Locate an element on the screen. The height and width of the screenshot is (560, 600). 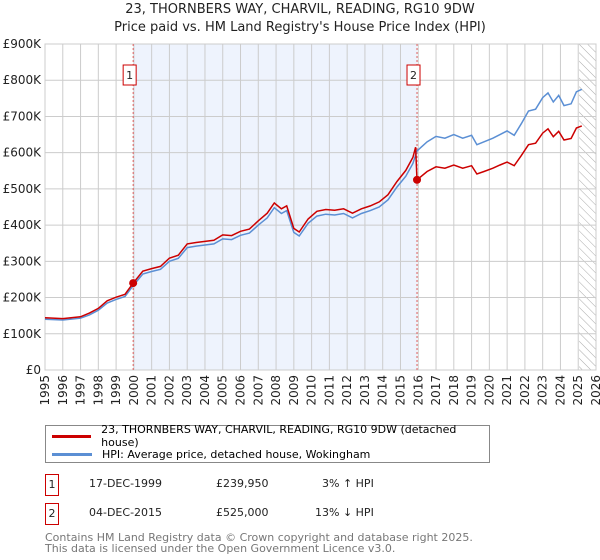
x-tick-label: 2021 is located at coordinates (507, 390).